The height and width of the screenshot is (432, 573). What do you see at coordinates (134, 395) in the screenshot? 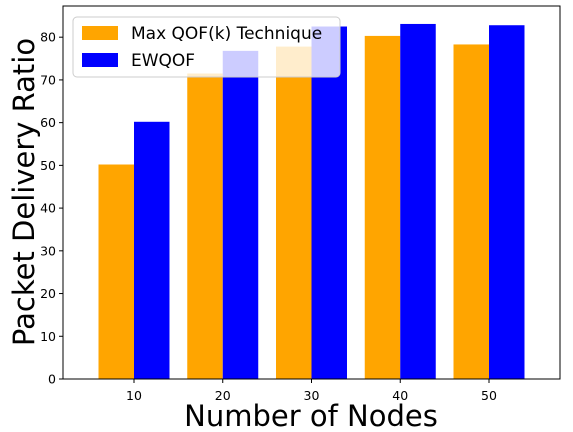
I see `x-tick-label: 10` at bounding box center [134, 395].